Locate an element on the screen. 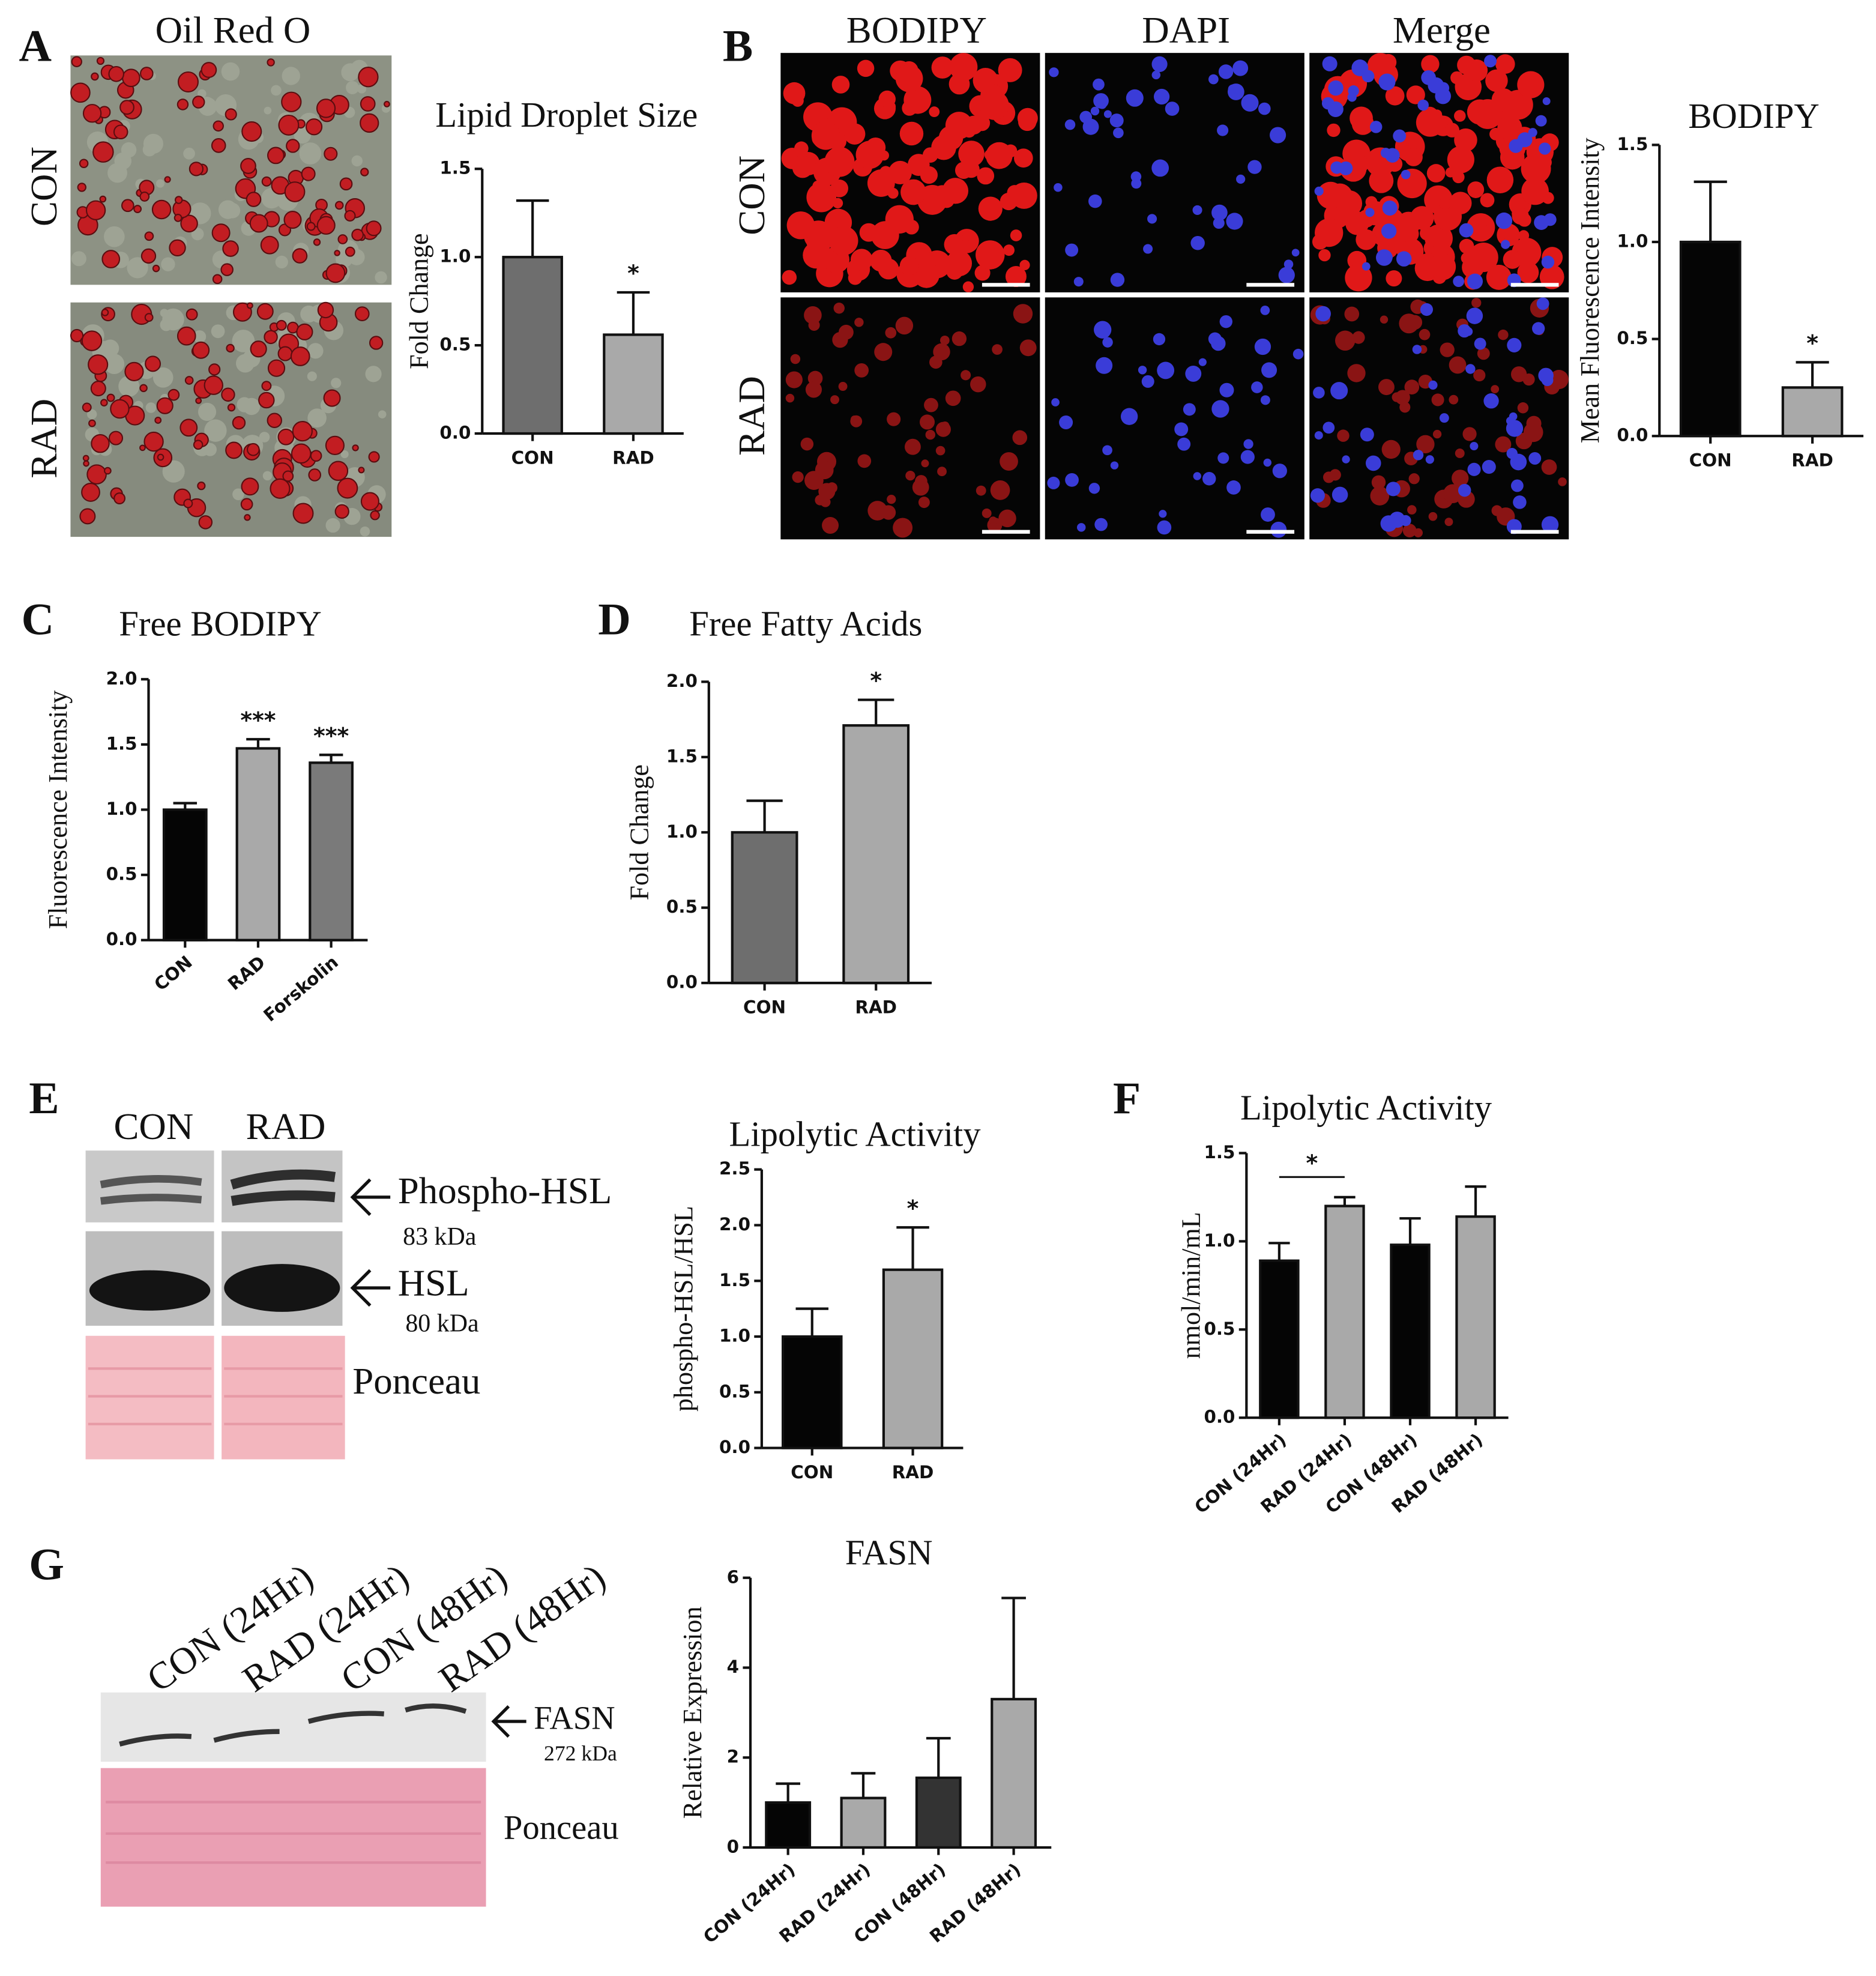 Image resolution: width=1876 pixels, height=1976 pixels. y-axis-label: Fold Change is located at coordinates (419, 301).